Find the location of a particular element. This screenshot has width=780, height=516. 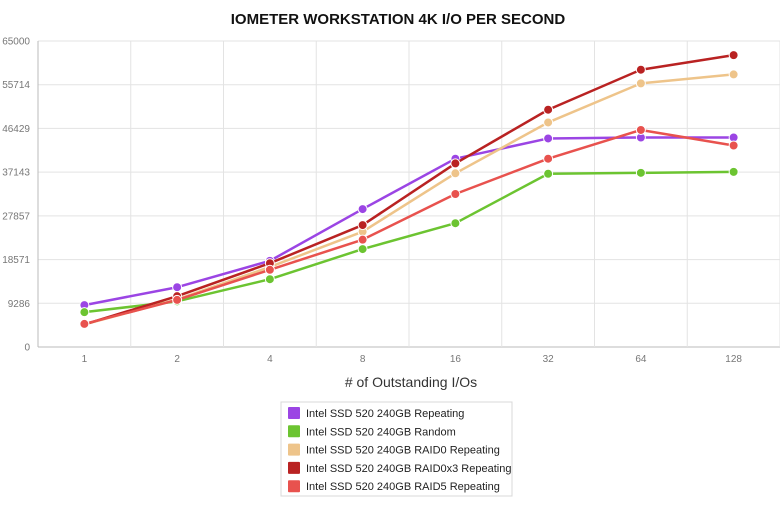

x-tick-label: 1 is located at coordinates (85, 359).